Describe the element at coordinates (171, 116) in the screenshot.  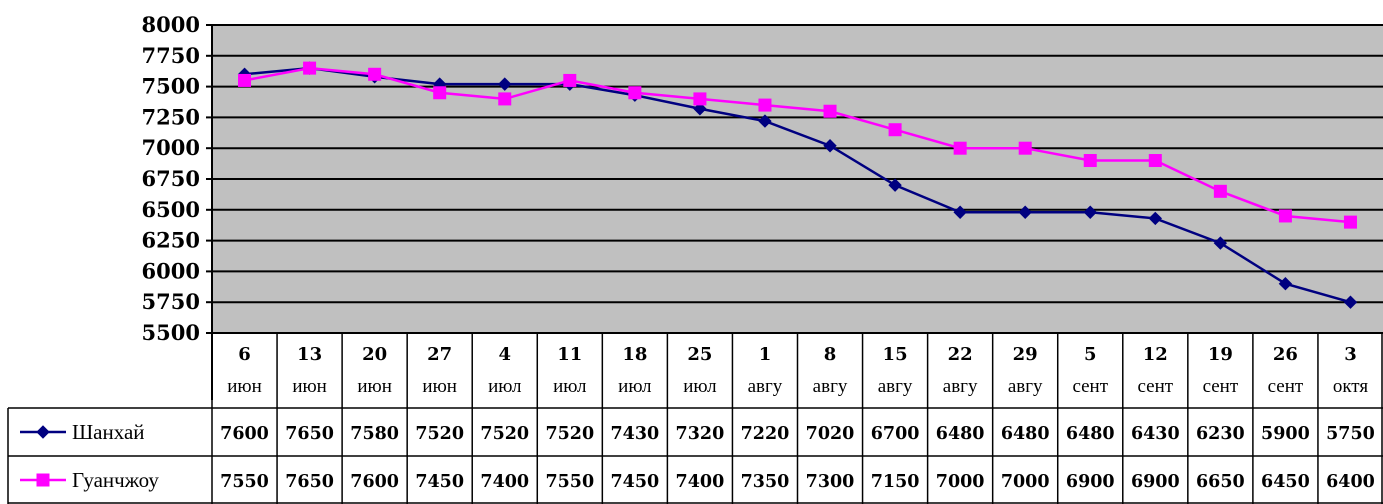
I see `y-tick-label: 7250` at that location.